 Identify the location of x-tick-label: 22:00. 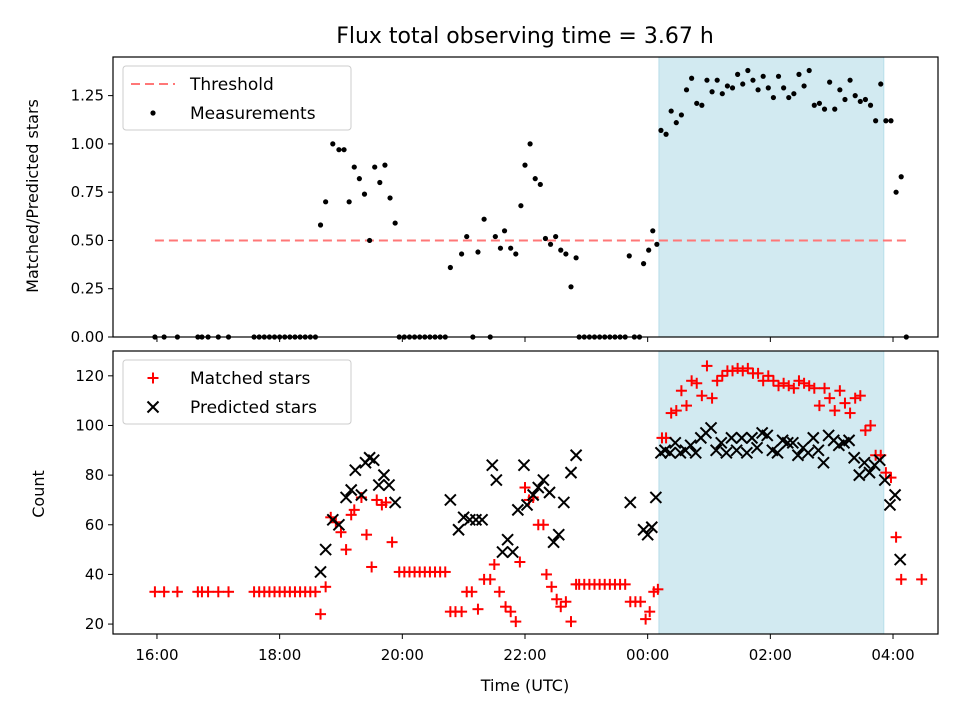
(524, 655).